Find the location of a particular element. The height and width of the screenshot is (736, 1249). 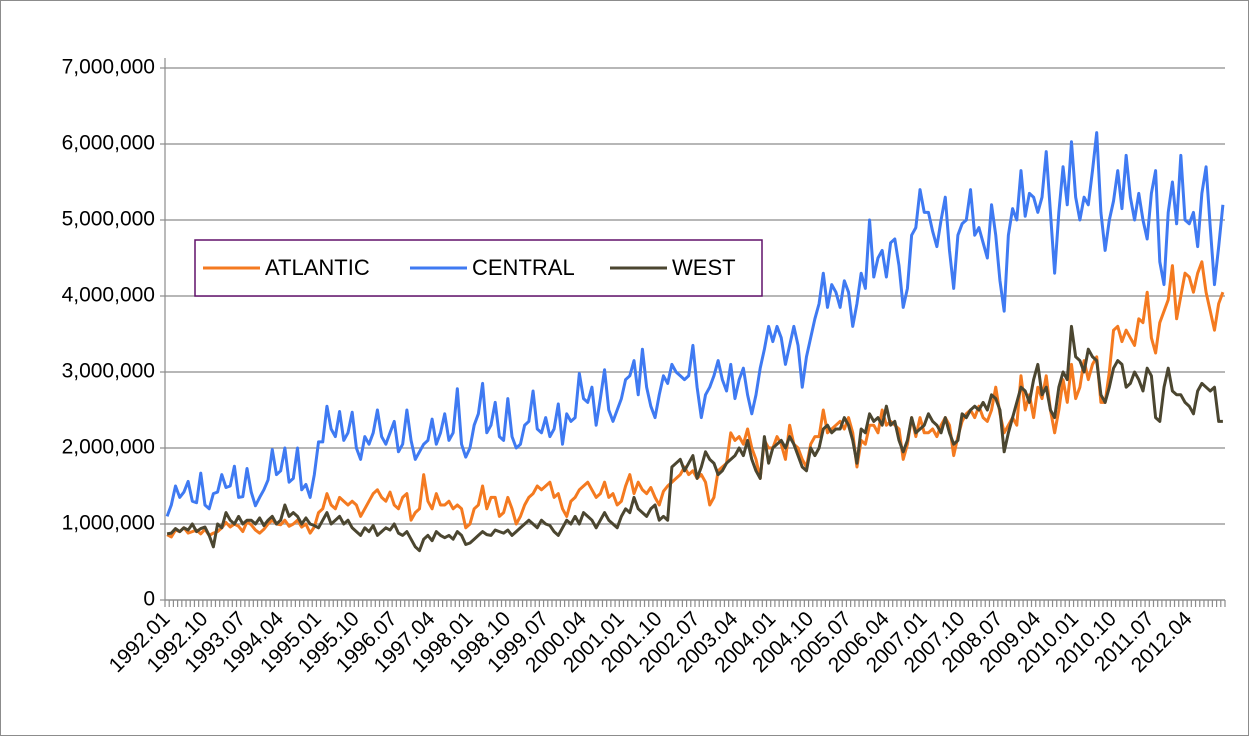

y-tick-label: 0 is located at coordinates (149, 599).